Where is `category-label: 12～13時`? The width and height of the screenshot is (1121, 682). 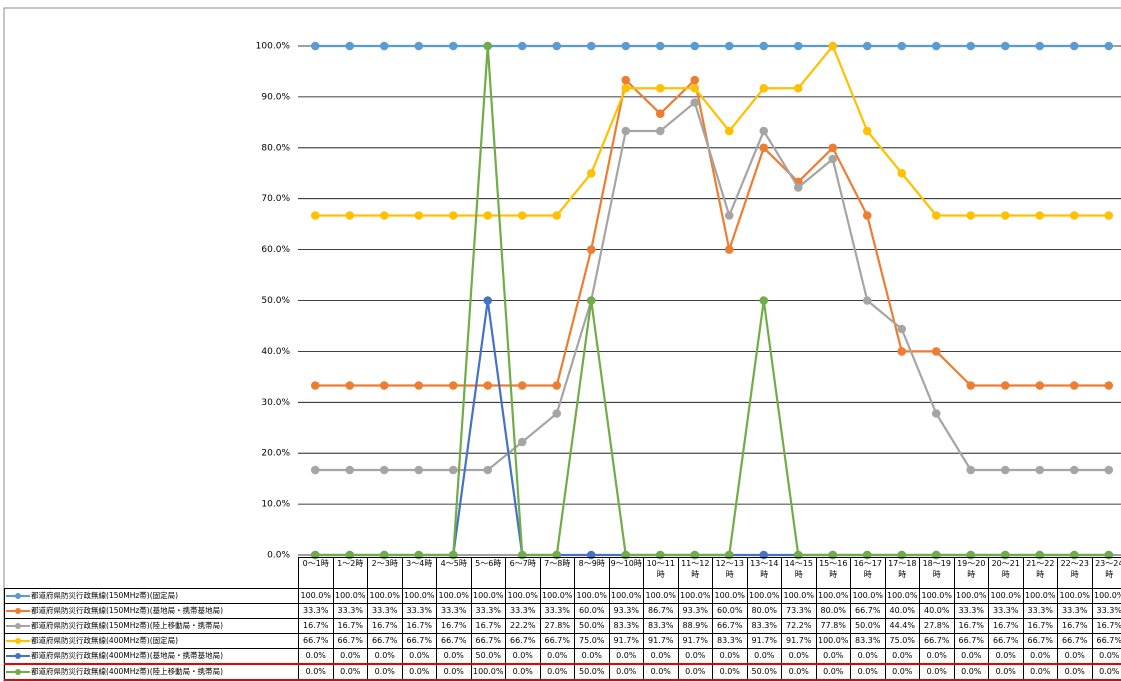 category-label: 12～13時 is located at coordinates (730, 573).